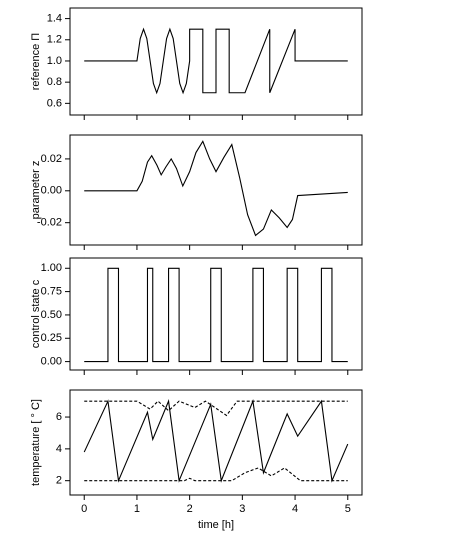 The image size is (474, 556). What do you see at coordinates (51, 159) in the screenshot?
I see `y-tick-label: 0.02` at bounding box center [51, 159].